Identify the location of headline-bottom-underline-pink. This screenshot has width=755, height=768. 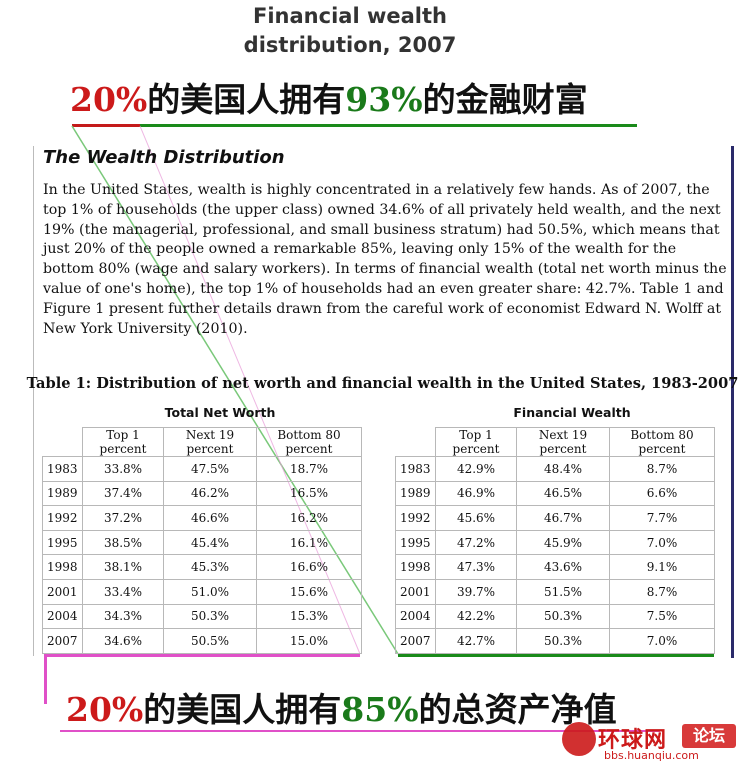
(360, 731).